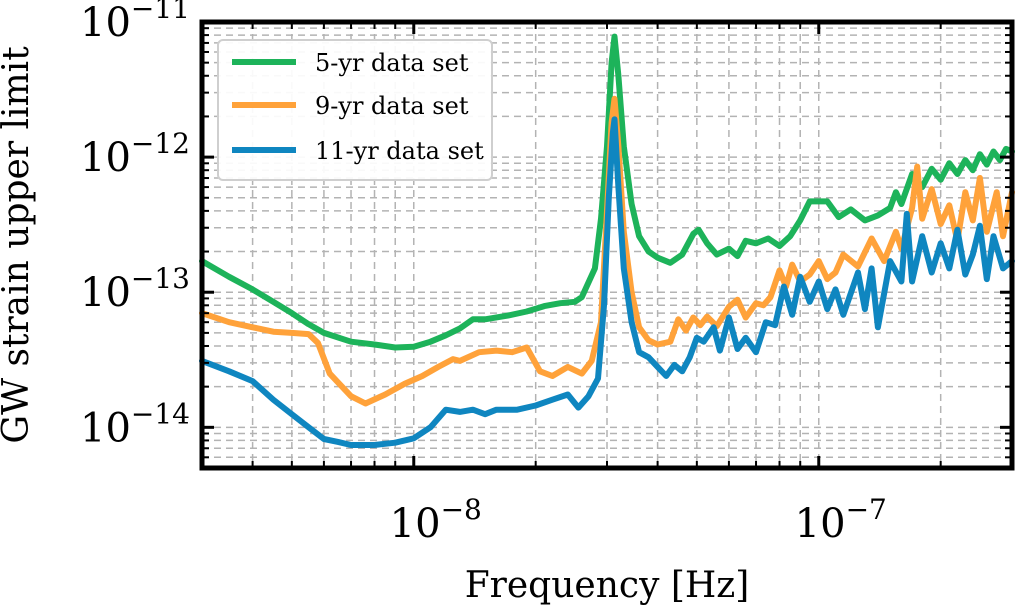 This screenshot has height=607, width=1020. Describe the element at coordinates (392, 63) in the screenshot. I see `legend-label-5yr: 5-yr data set` at that location.